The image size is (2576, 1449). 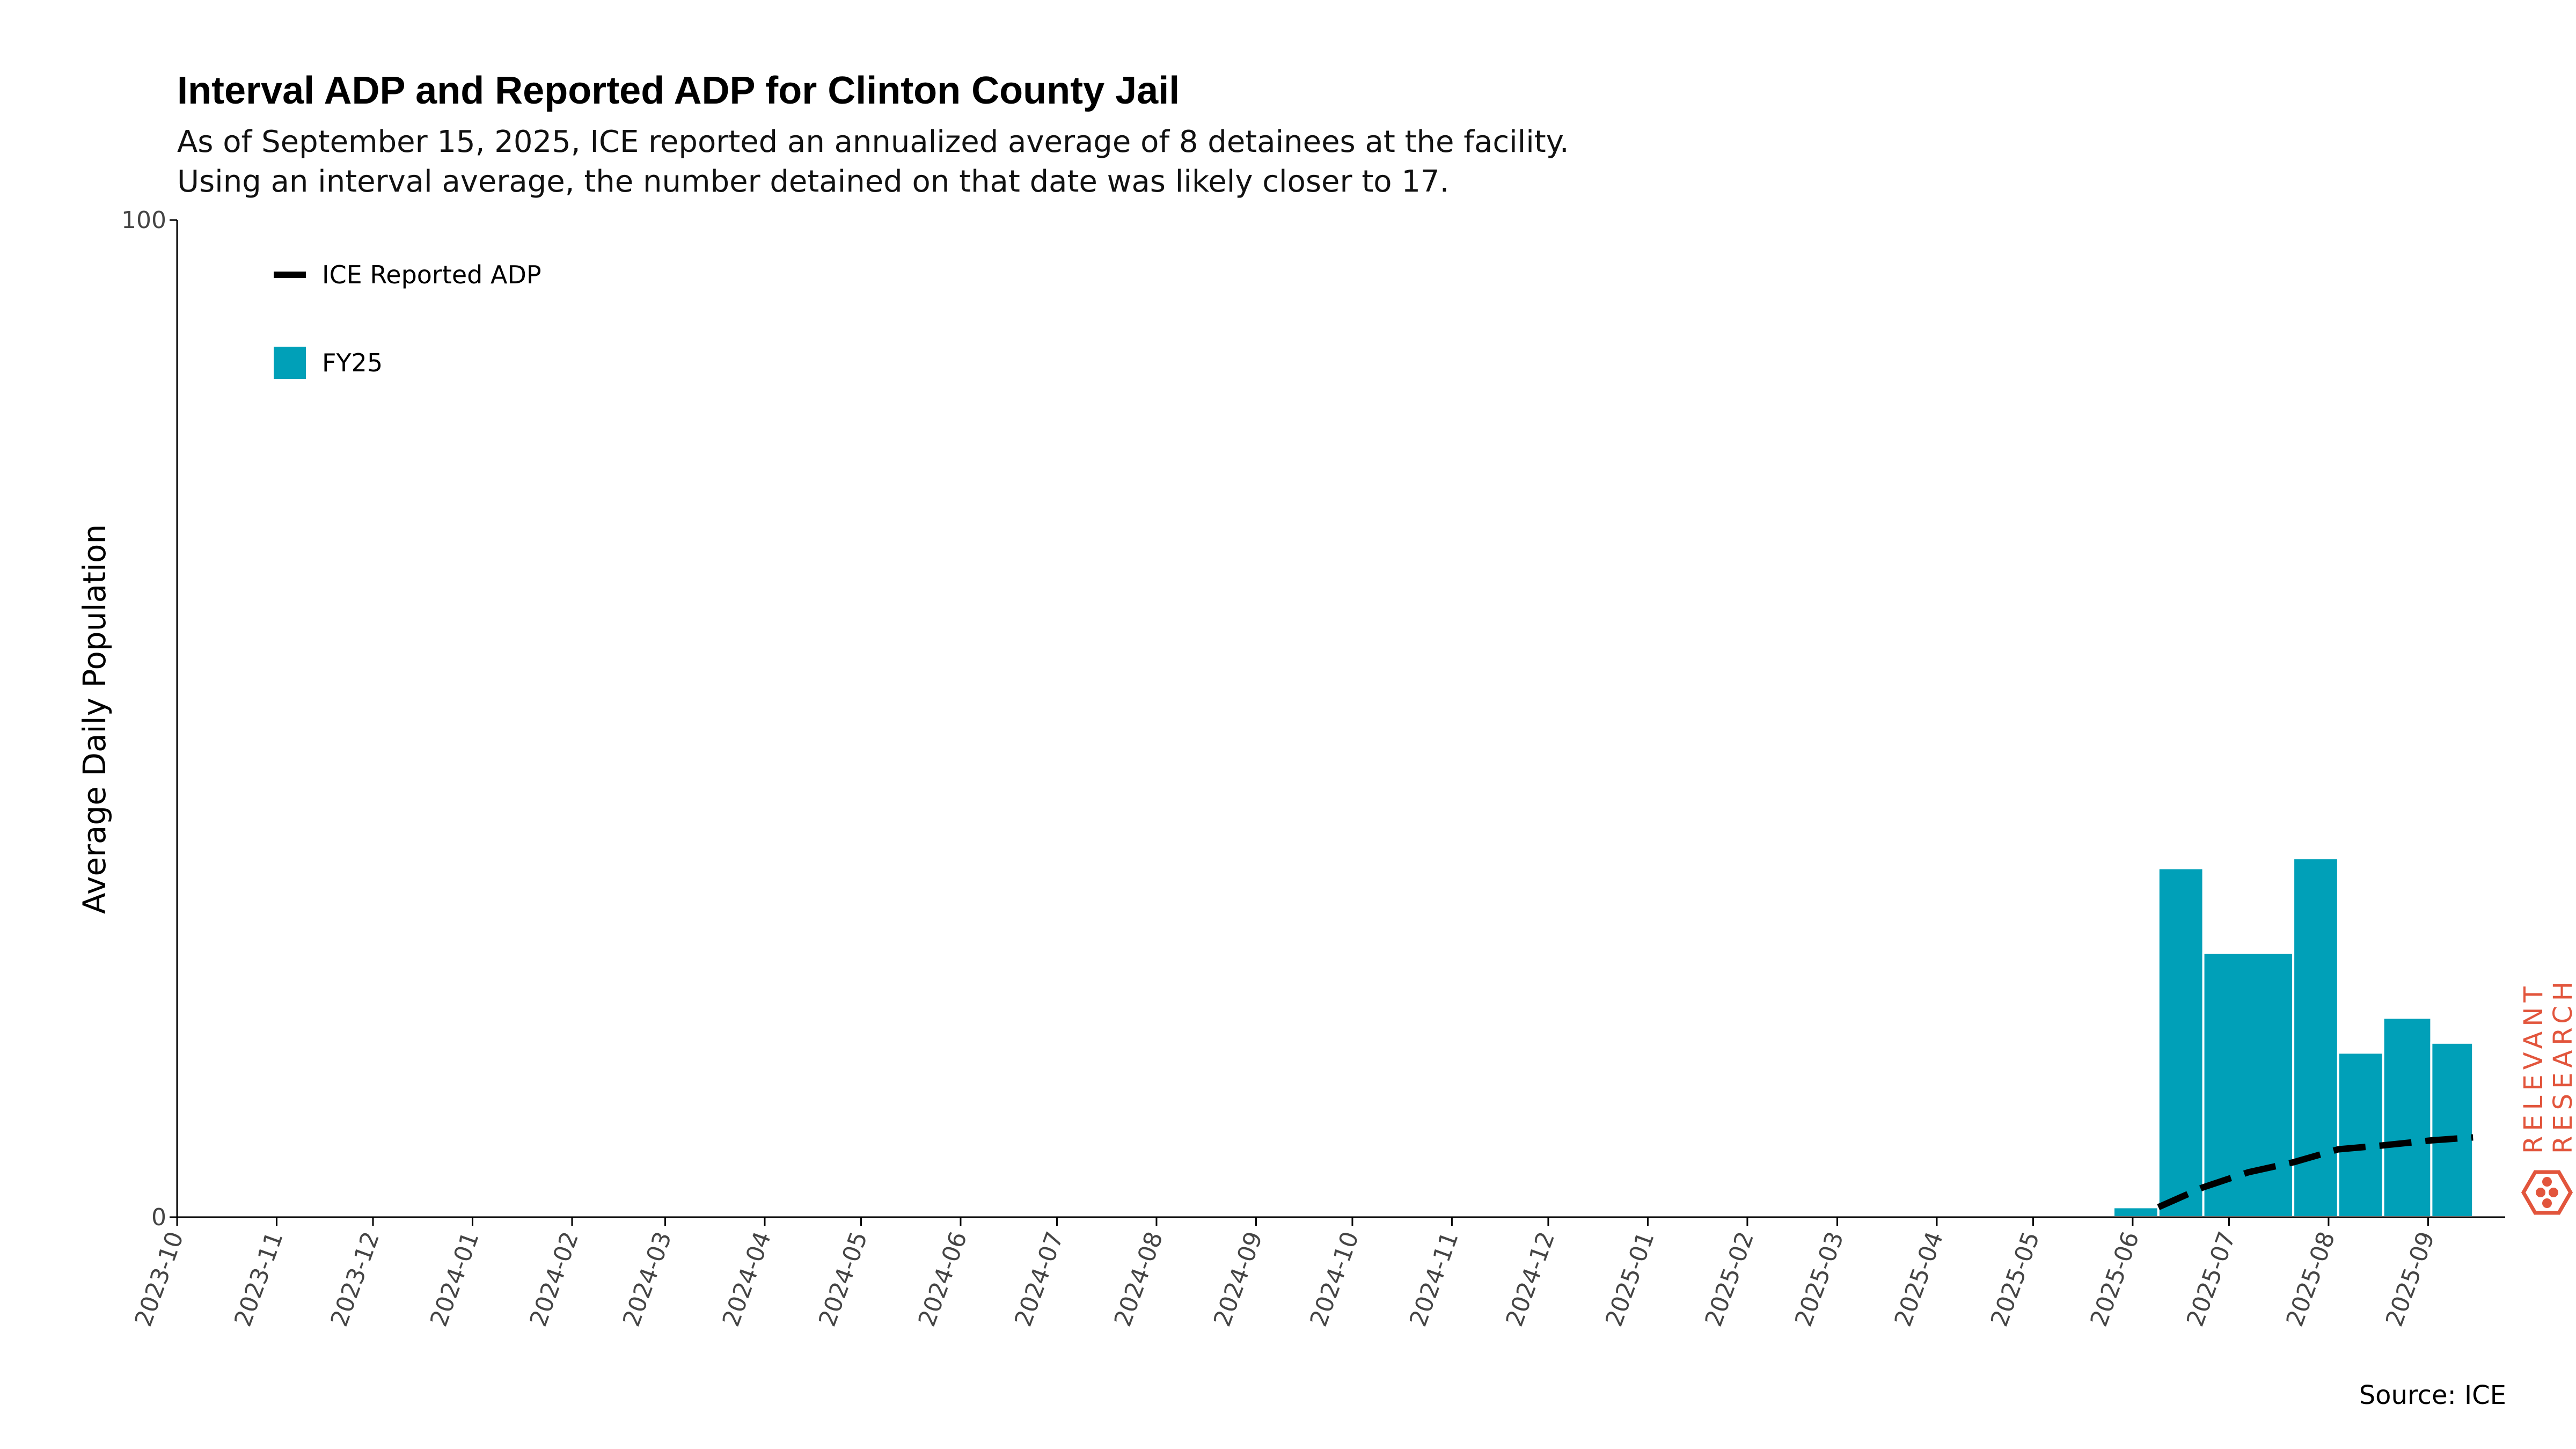 What do you see at coordinates (843, 1279) in the screenshot?
I see `x-tick-label-2024-05: 2024-05` at bounding box center [843, 1279].